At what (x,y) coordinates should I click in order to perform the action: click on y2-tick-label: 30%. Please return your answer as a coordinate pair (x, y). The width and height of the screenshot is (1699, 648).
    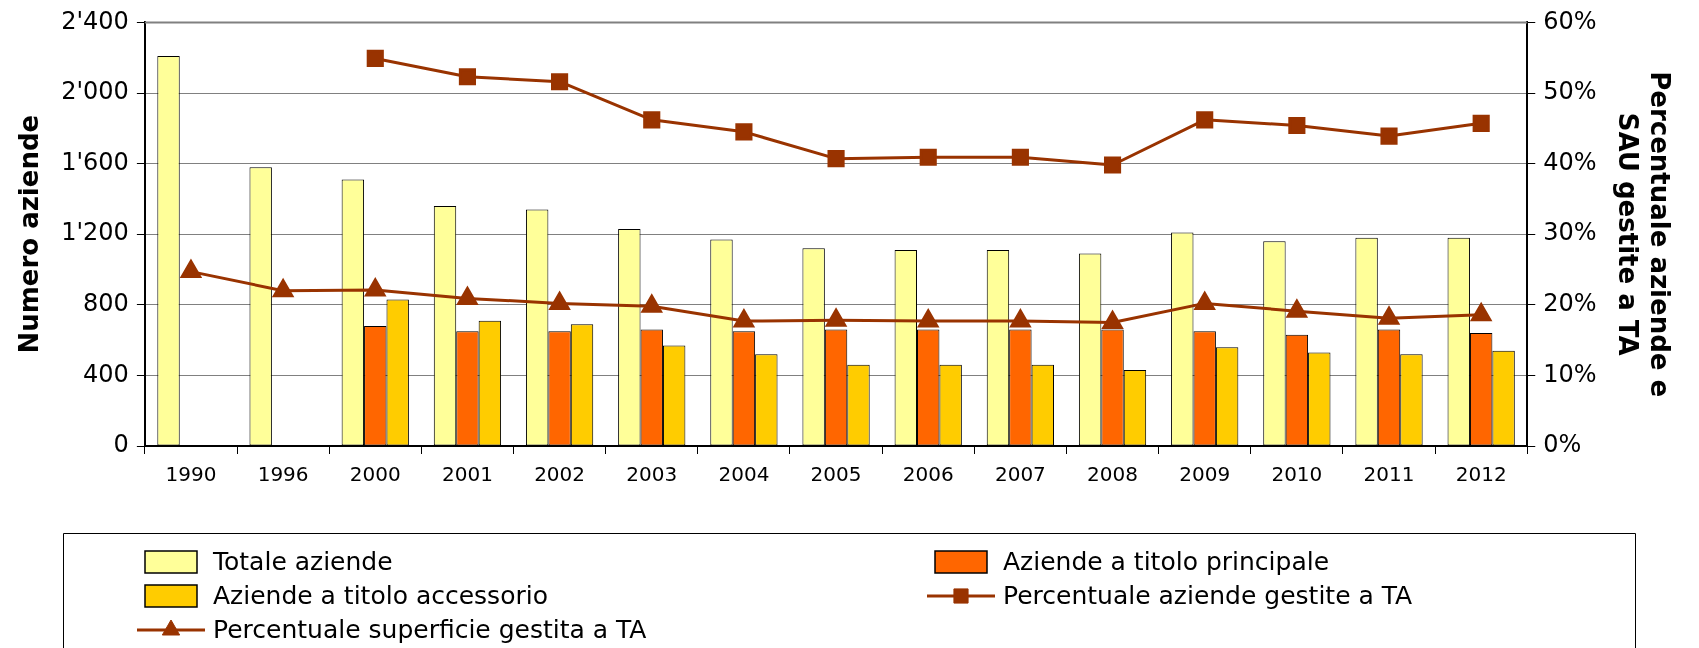
    Looking at the image, I should click on (1570, 232).